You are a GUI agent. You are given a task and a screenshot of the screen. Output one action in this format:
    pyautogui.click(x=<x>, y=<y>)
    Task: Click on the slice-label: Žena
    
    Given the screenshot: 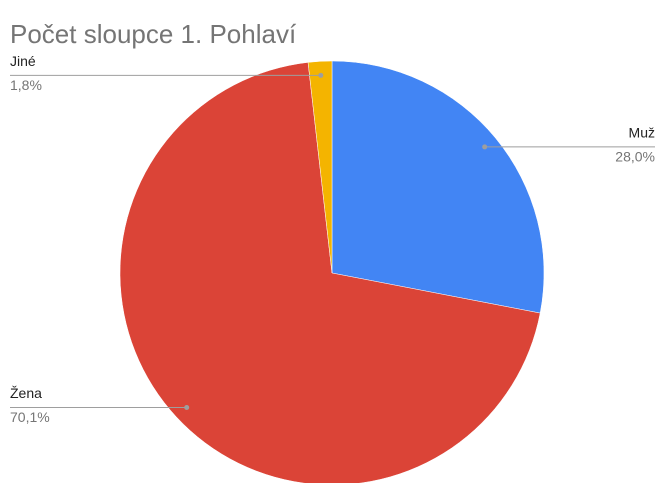 What is the action you would take?
    pyautogui.click(x=26, y=393)
    